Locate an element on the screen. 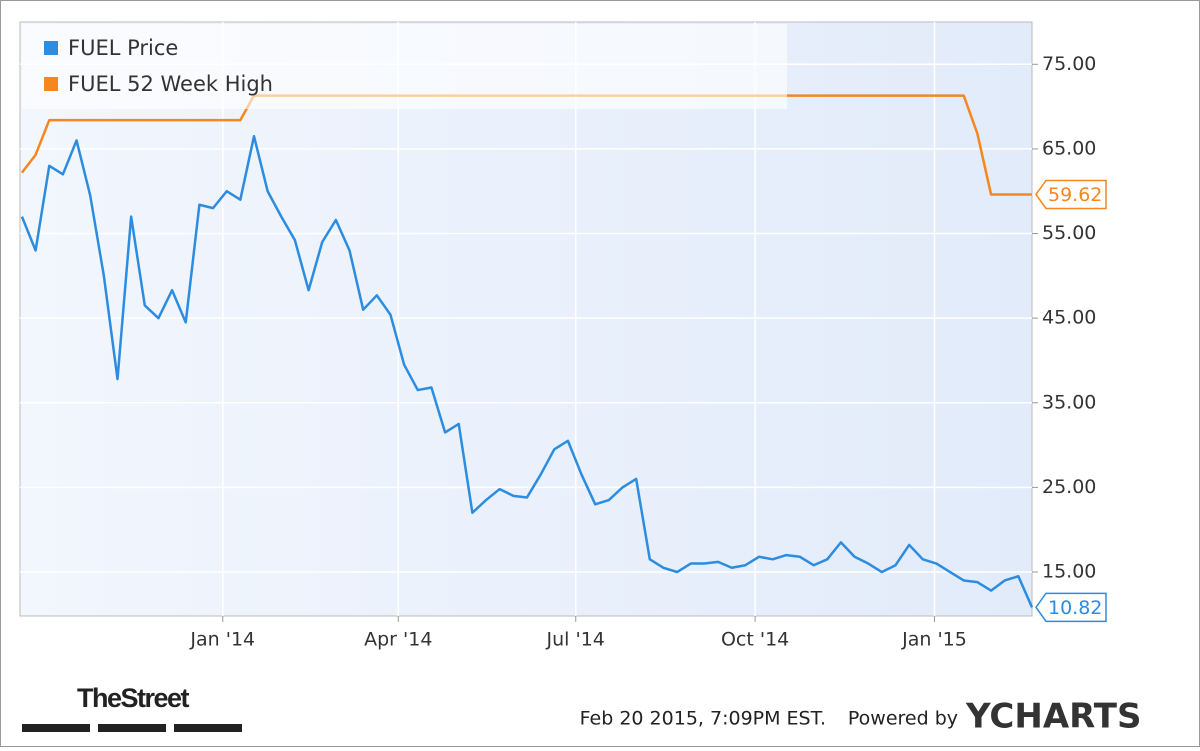 Image resolution: width=1200 pixels, height=751 pixels. legend-label: FUEL 52 Week High is located at coordinates (170, 84).